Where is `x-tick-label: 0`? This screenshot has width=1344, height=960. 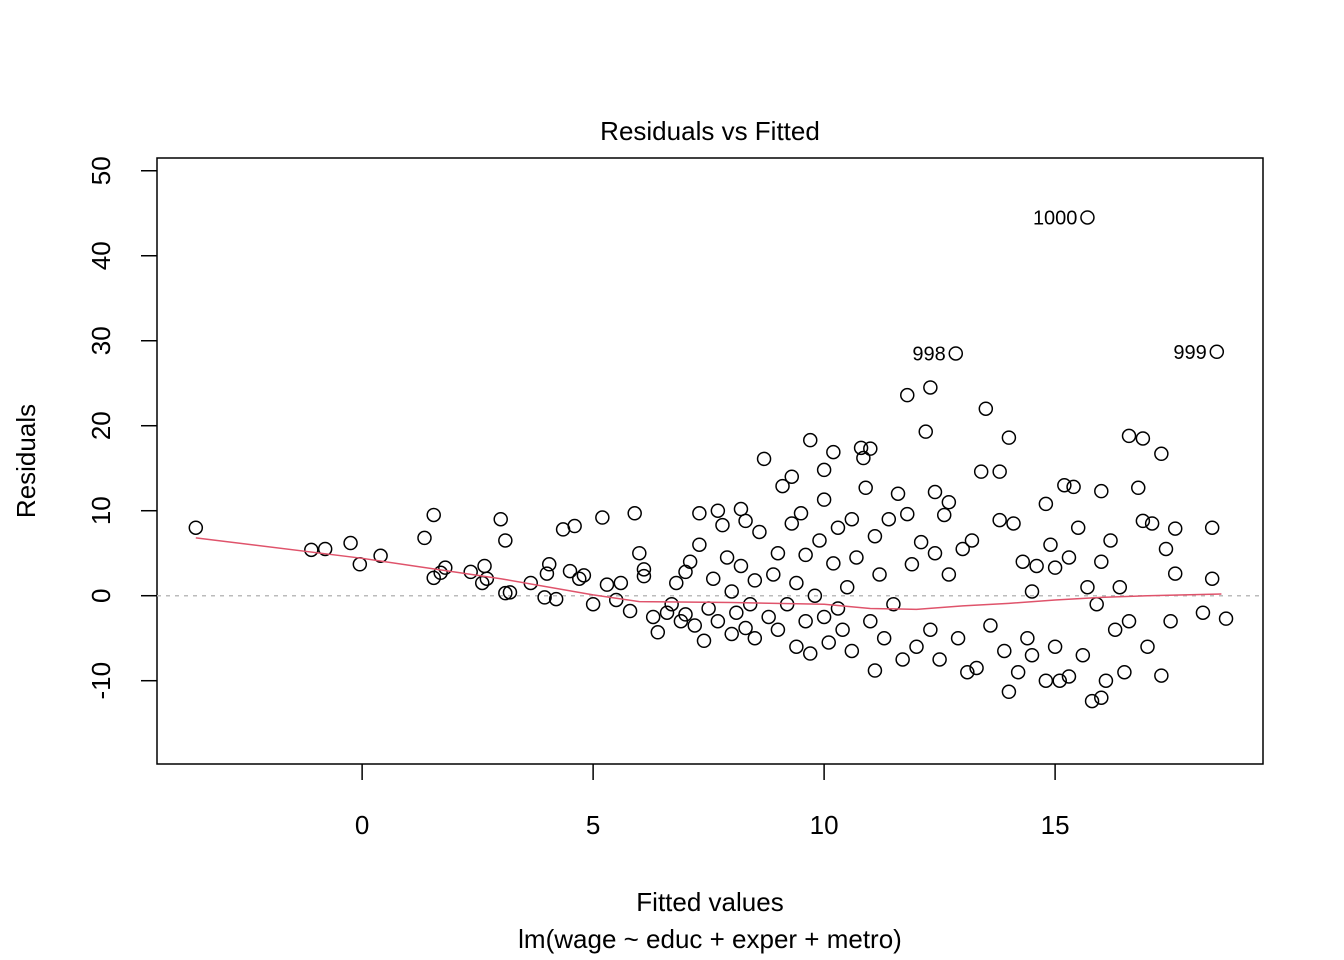
x-tick-label: 0 is located at coordinates (362, 825).